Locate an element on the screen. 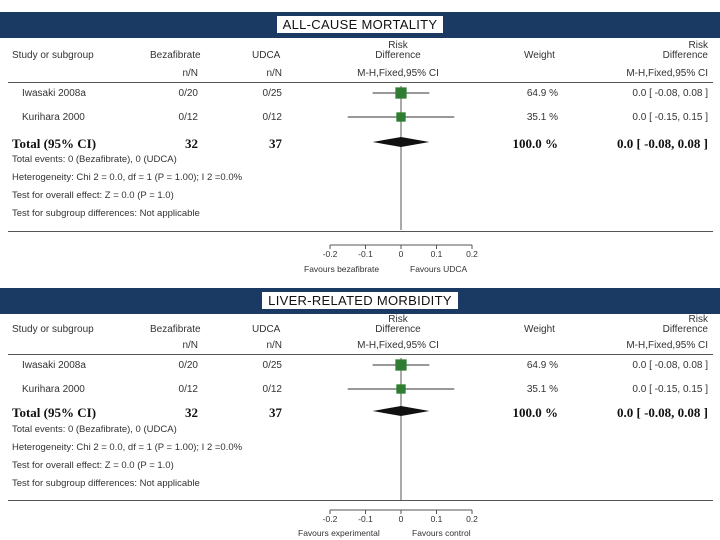 Image resolution: width=720 pixels, height=540 pixels. favours-left: Favours bezafibrate is located at coordinates (342, 269).